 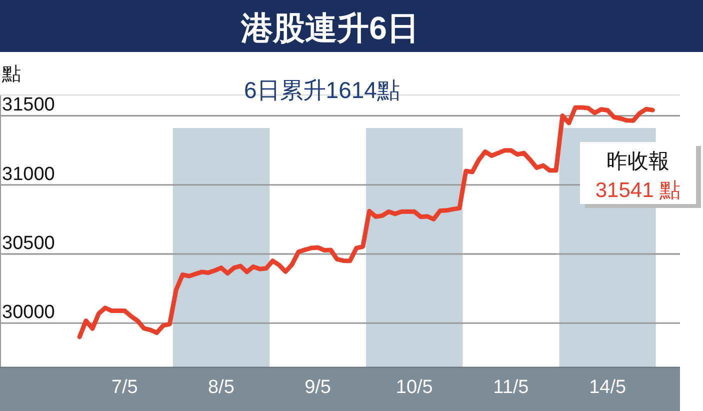 I want to click on x-tick-label: 11/5, so click(x=511, y=387).